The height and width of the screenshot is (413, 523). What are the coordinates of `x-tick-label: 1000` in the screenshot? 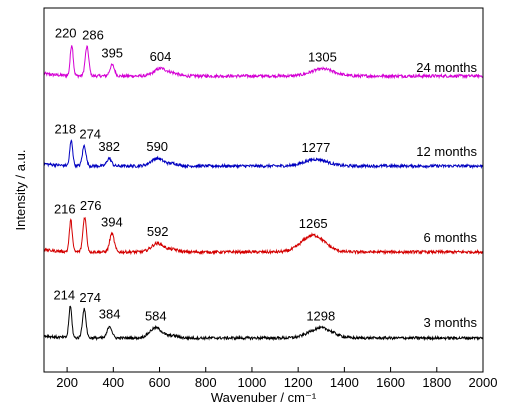 It's located at (251, 382).